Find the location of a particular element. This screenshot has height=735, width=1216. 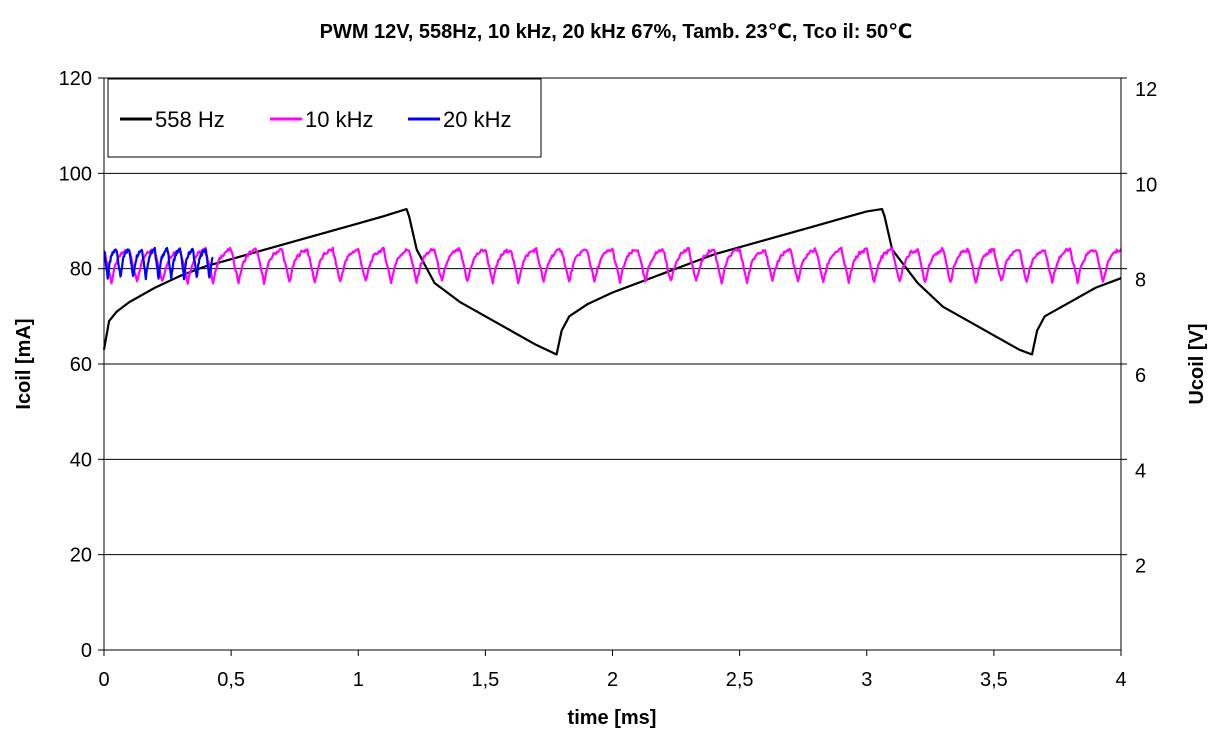

y2-tick-label-1: 4 is located at coordinates (1140, 471).